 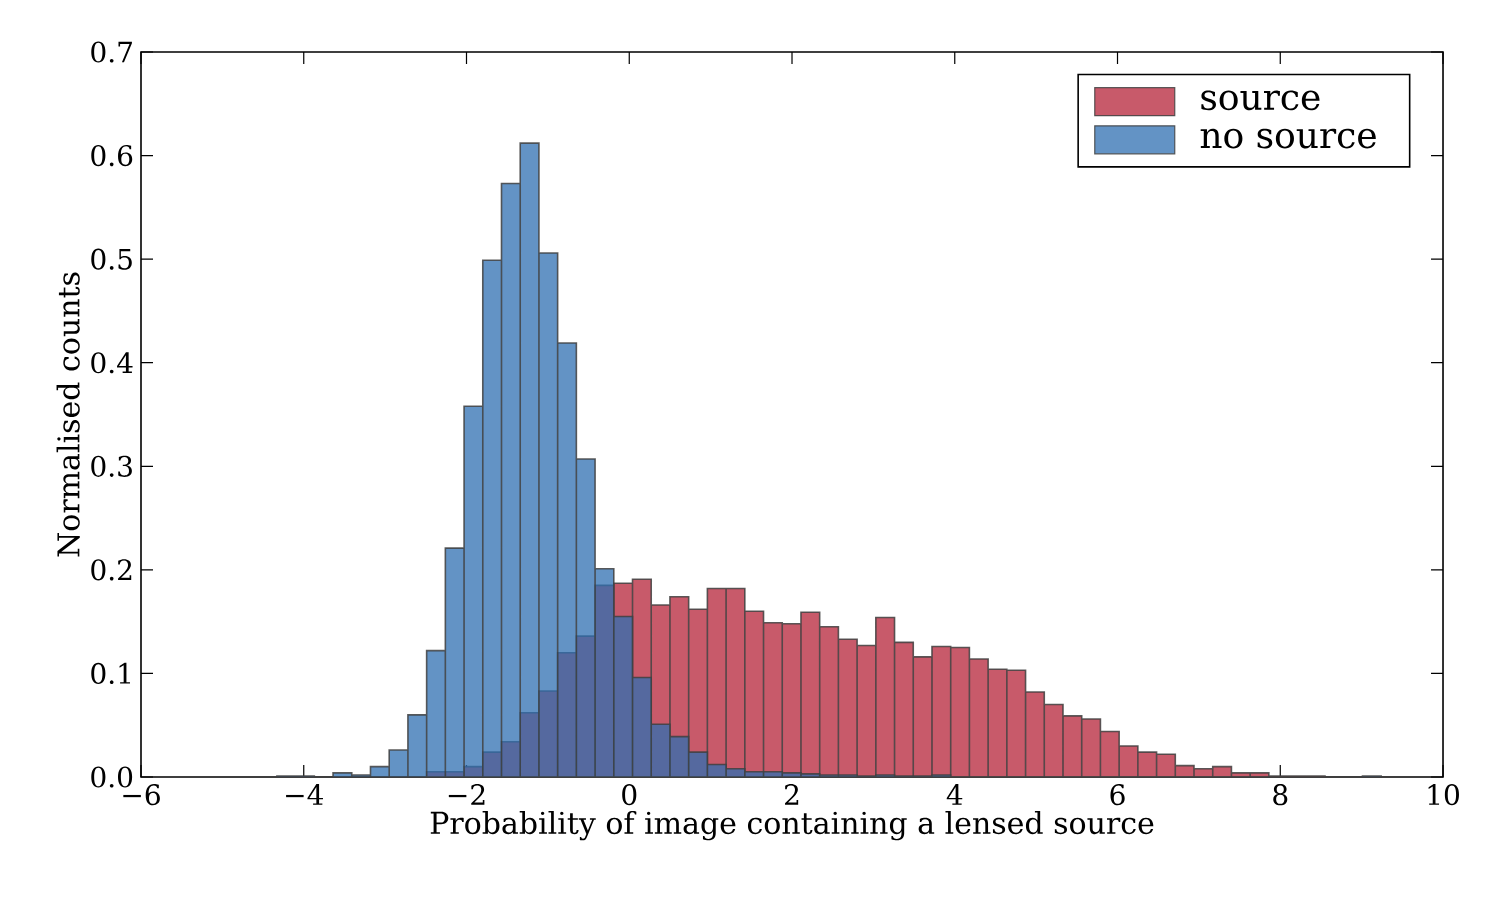 What do you see at coordinates (110, 673) in the screenshot?
I see `y-tick-label: 0.1` at bounding box center [110, 673].